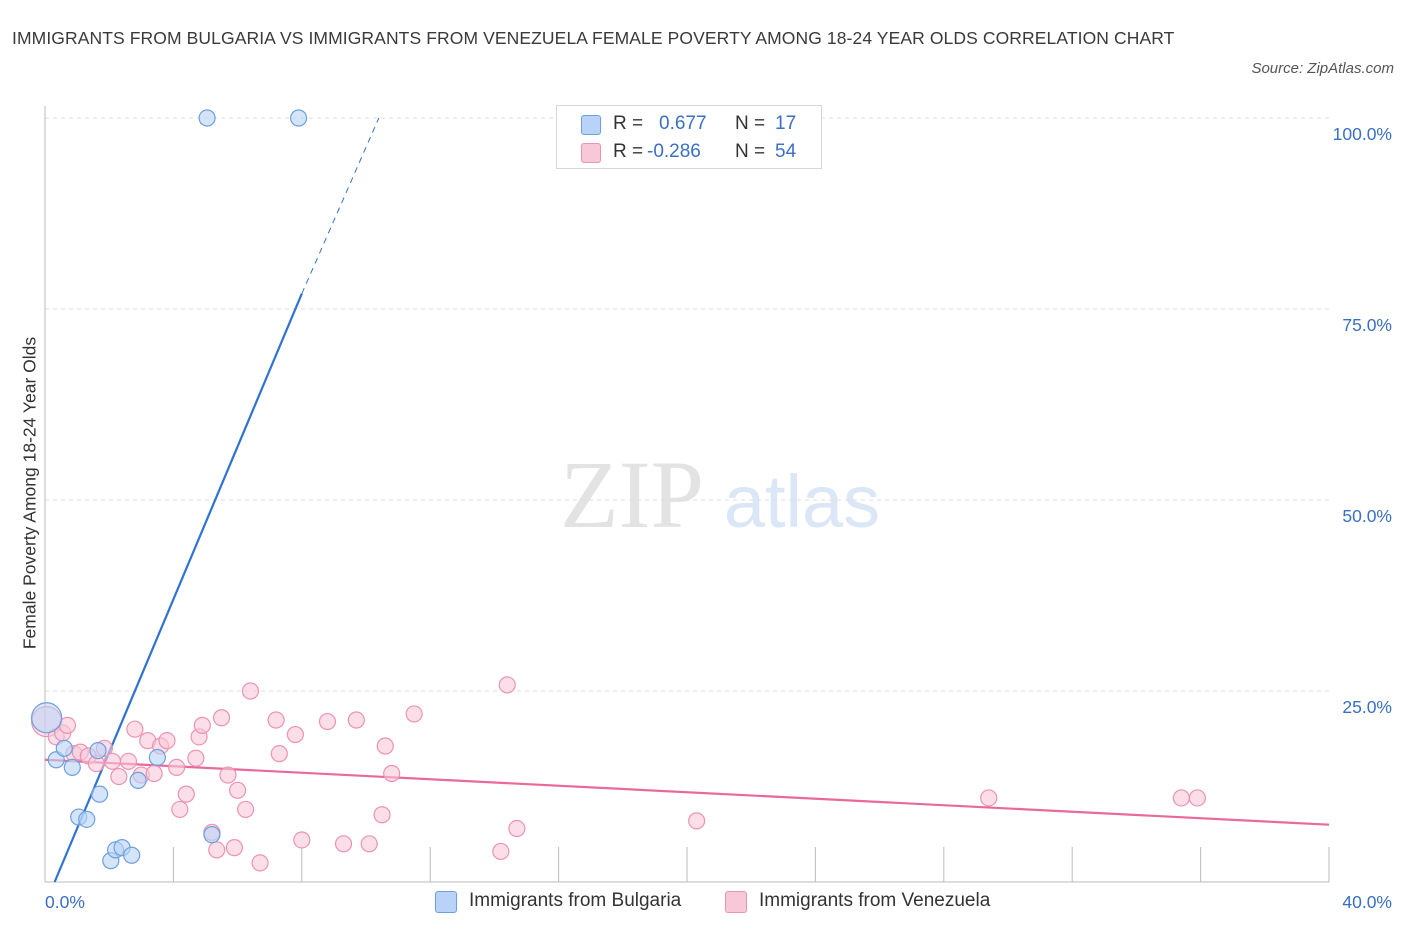 This screenshot has height=930, width=1406. What do you see at coordinates (689, 137) in the screenshot?
I see `stats-legend: R = 0.677 N = 17 R = -0.286 N = 54` at bounding box center [689, 137].